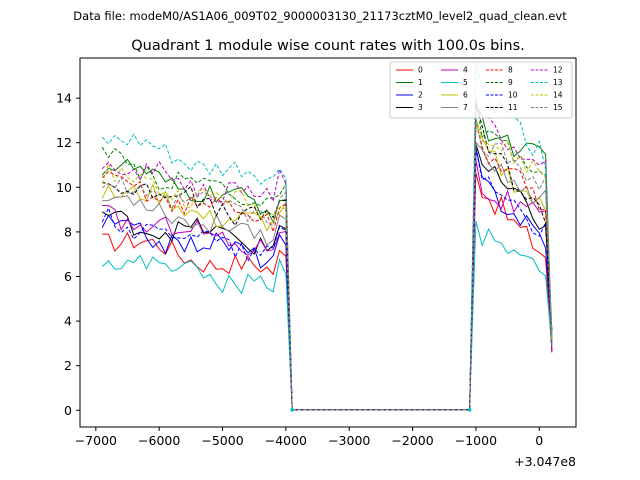 This screenshot has height=480, width=640. What do you see at coordinates (309, 437) in the screenshot?
I see `x-axis: −7000 −6000 −5000 −4000 −3000 −2000 −1000 0` at bounding box center [309, 437].